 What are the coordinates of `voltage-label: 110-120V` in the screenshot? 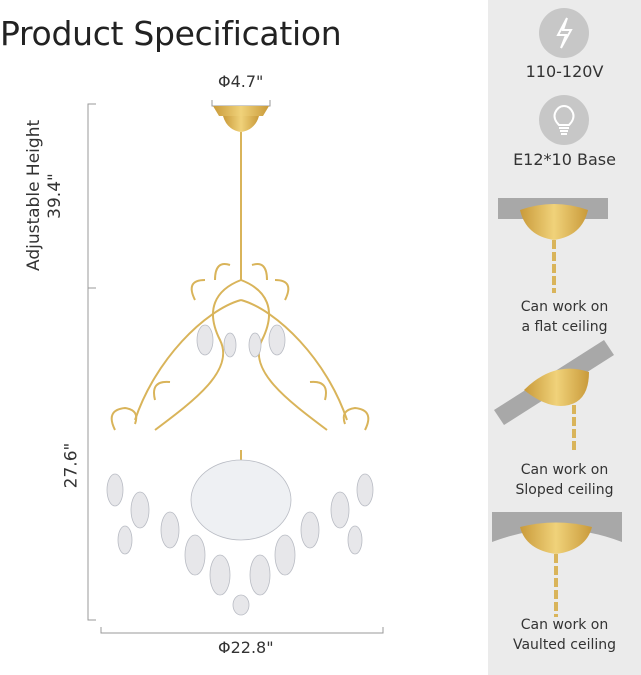 It's located at (564, 71).